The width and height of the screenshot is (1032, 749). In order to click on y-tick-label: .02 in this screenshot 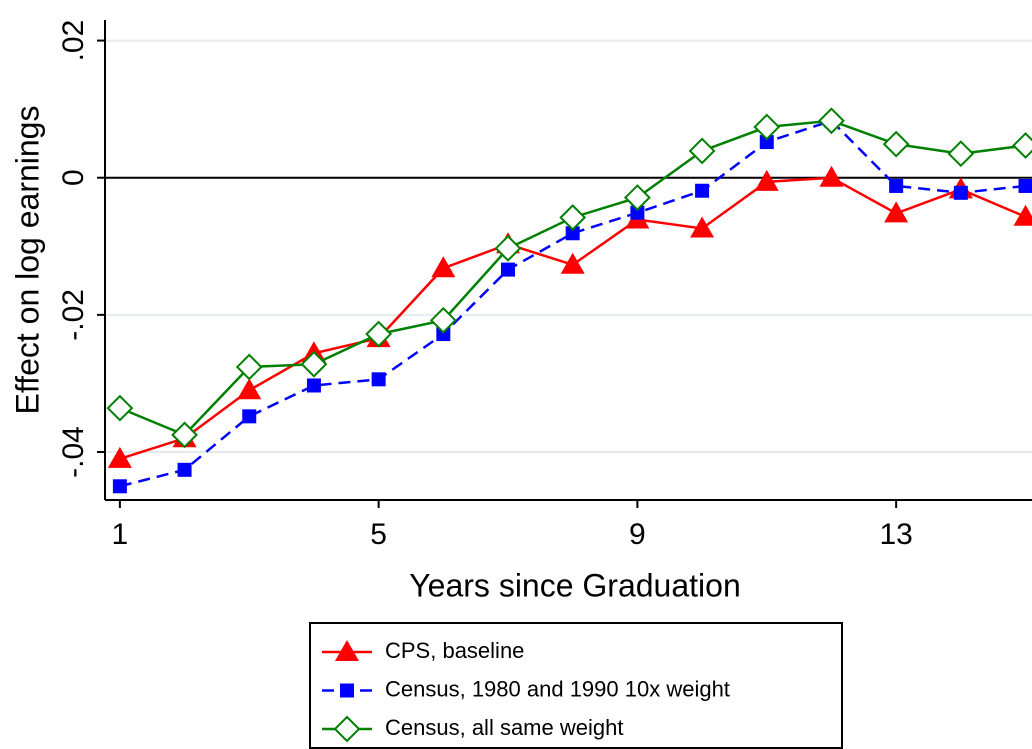, I will do `click(73, 41)`.